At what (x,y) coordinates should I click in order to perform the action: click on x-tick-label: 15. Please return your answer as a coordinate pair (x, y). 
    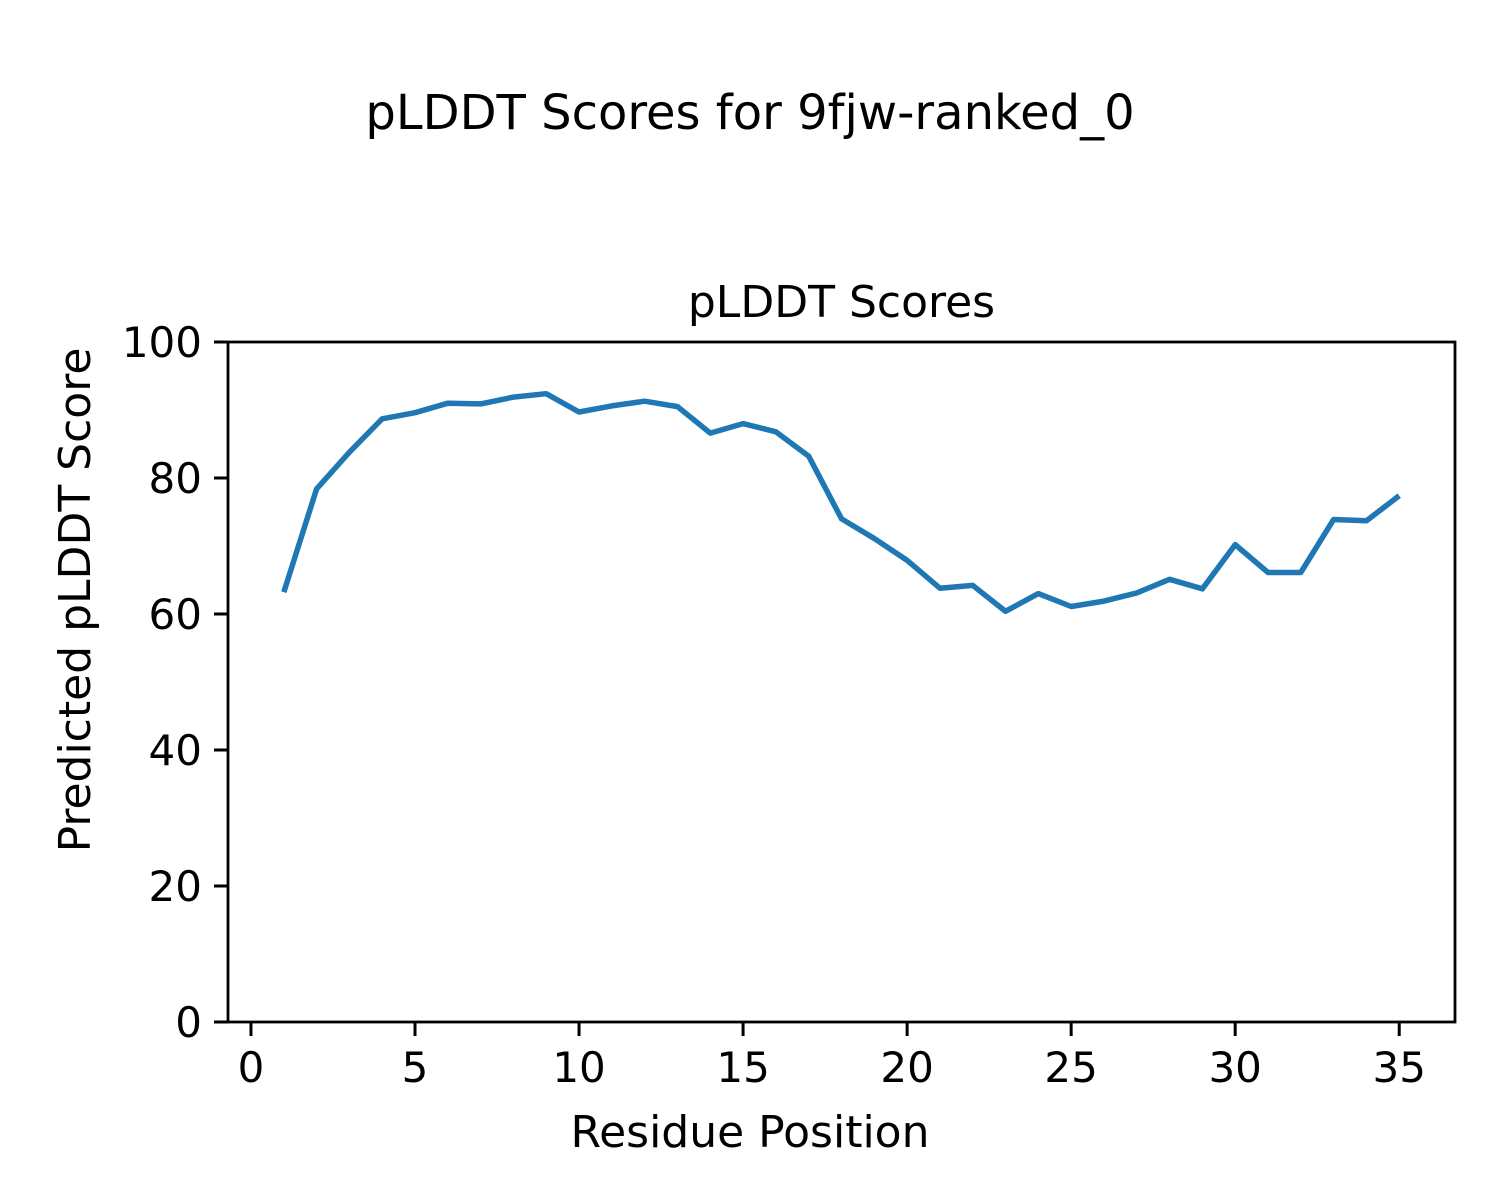
    Looking at the image, I should click on (742, 1067).